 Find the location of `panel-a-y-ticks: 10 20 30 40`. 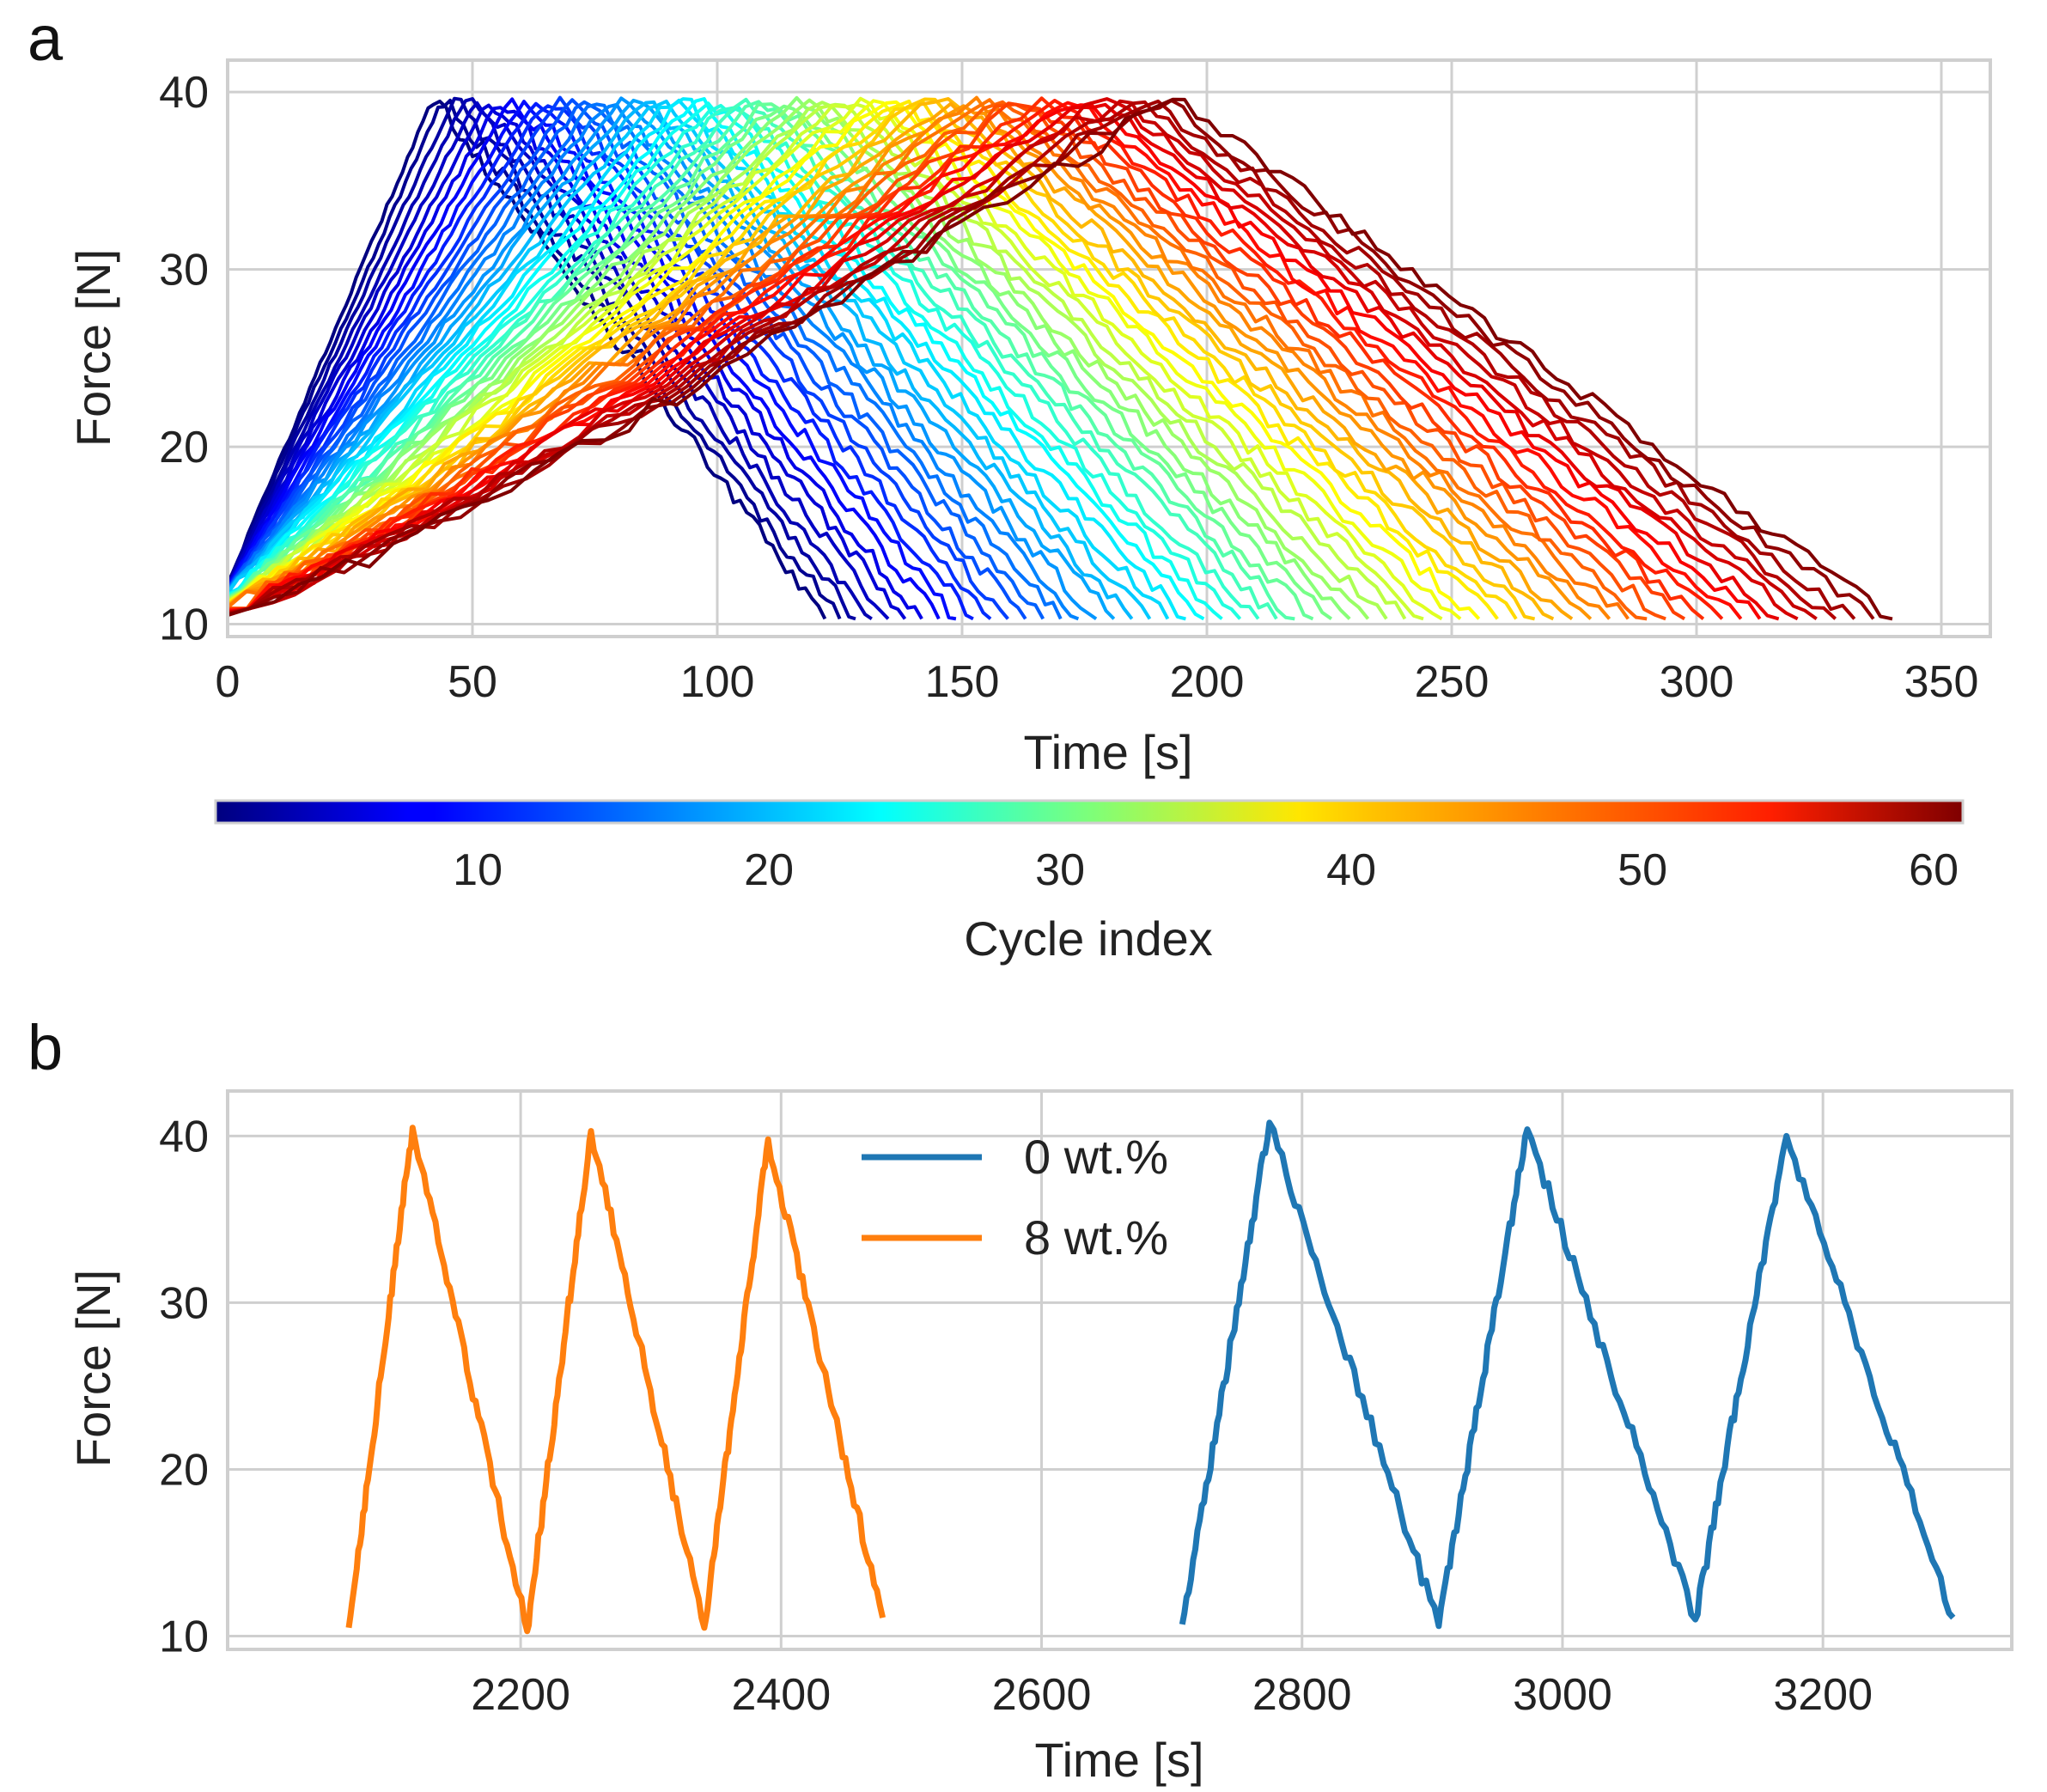

panel-a-y-ticks: 10 20 30 40 is located at coordinates (184, 358).